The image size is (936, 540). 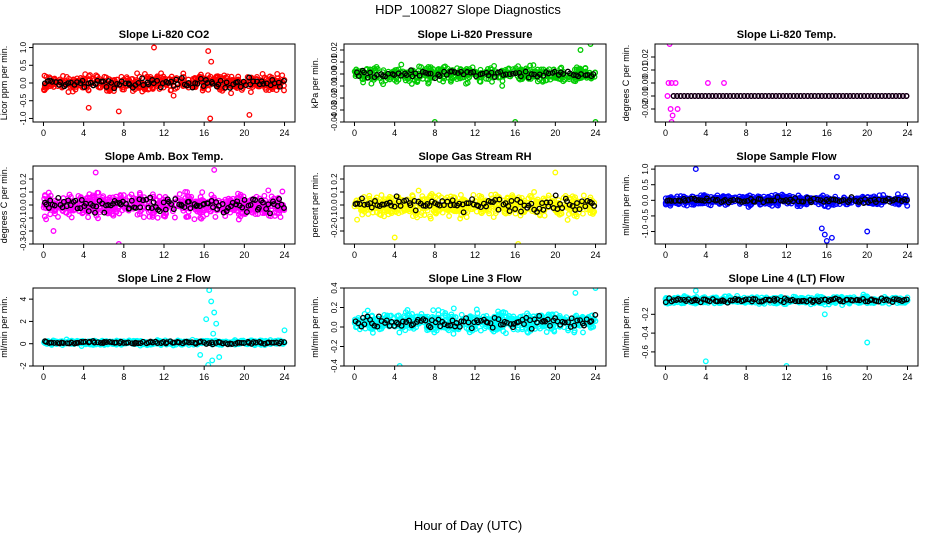 What do you see at coordinates (164, 35) in the screenshot?
I see `panel-title: Slope Li-820 CO2` at bounding box center [164, 35].